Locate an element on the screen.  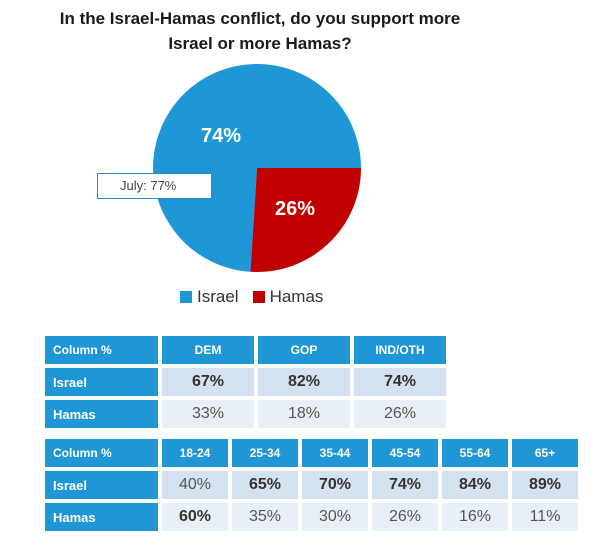
age-cell: 74% is located at coordinates (405, 485).